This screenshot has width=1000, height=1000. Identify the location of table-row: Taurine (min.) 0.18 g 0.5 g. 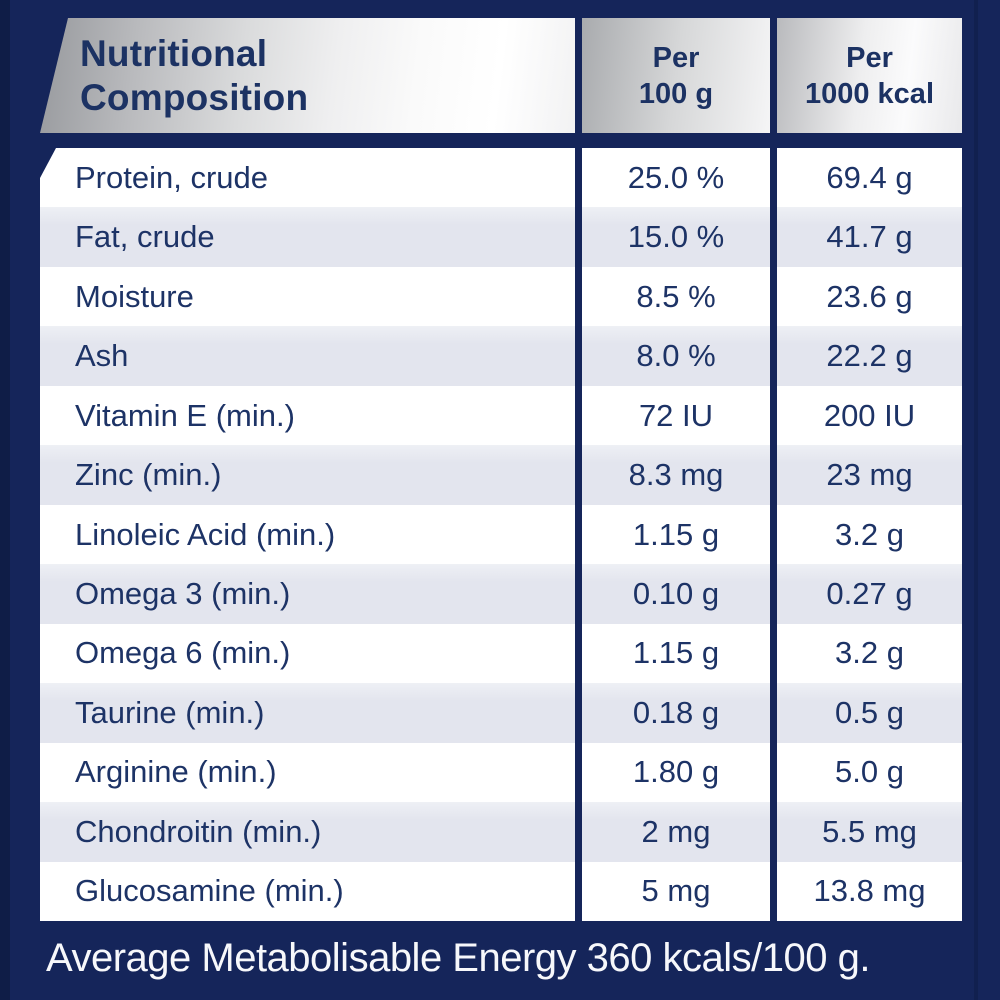
(501, 713).